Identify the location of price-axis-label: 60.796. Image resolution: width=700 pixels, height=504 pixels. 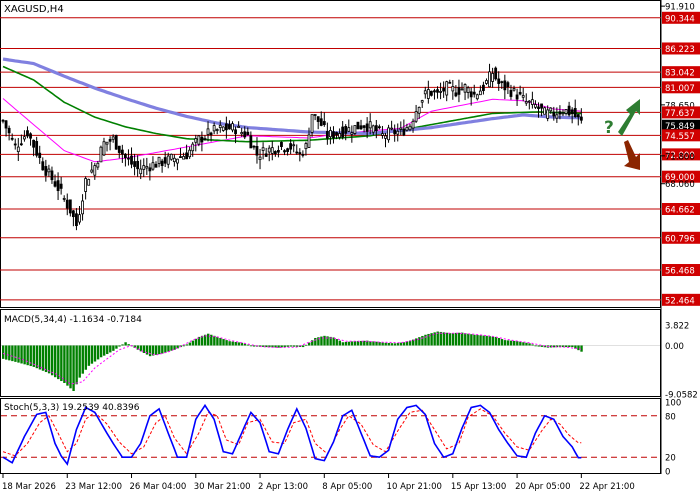
(680, 239).